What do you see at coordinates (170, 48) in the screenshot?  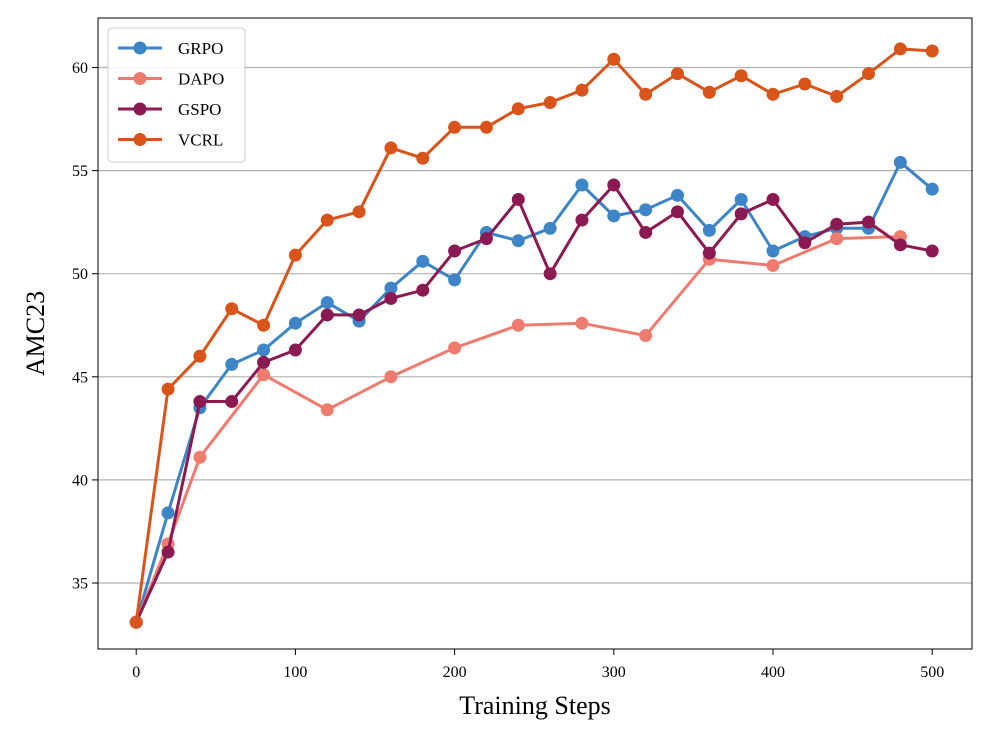 I see `legend-item-grpo: GRPO` at bounding box center [170, 48].